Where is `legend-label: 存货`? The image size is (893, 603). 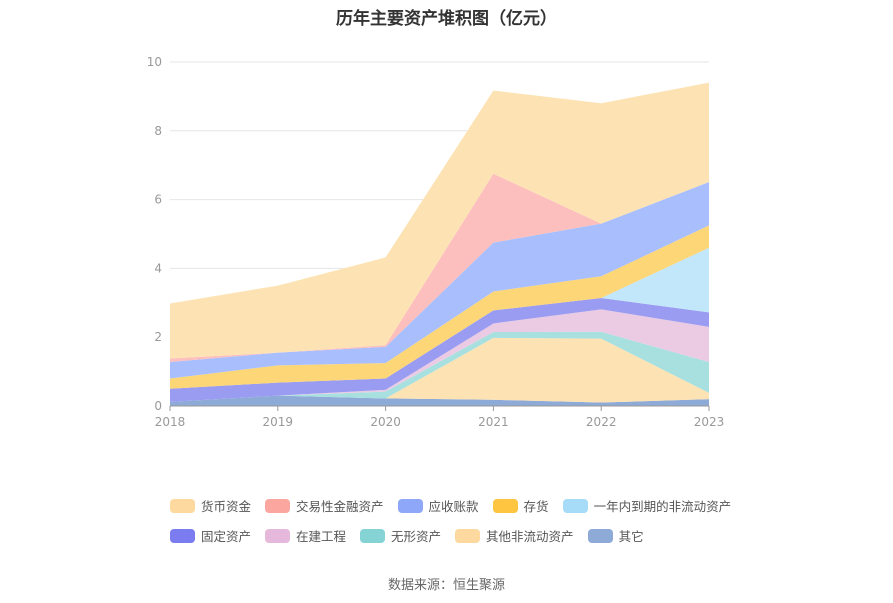 legend-label: 存货 is located at coordinates (536, 506).